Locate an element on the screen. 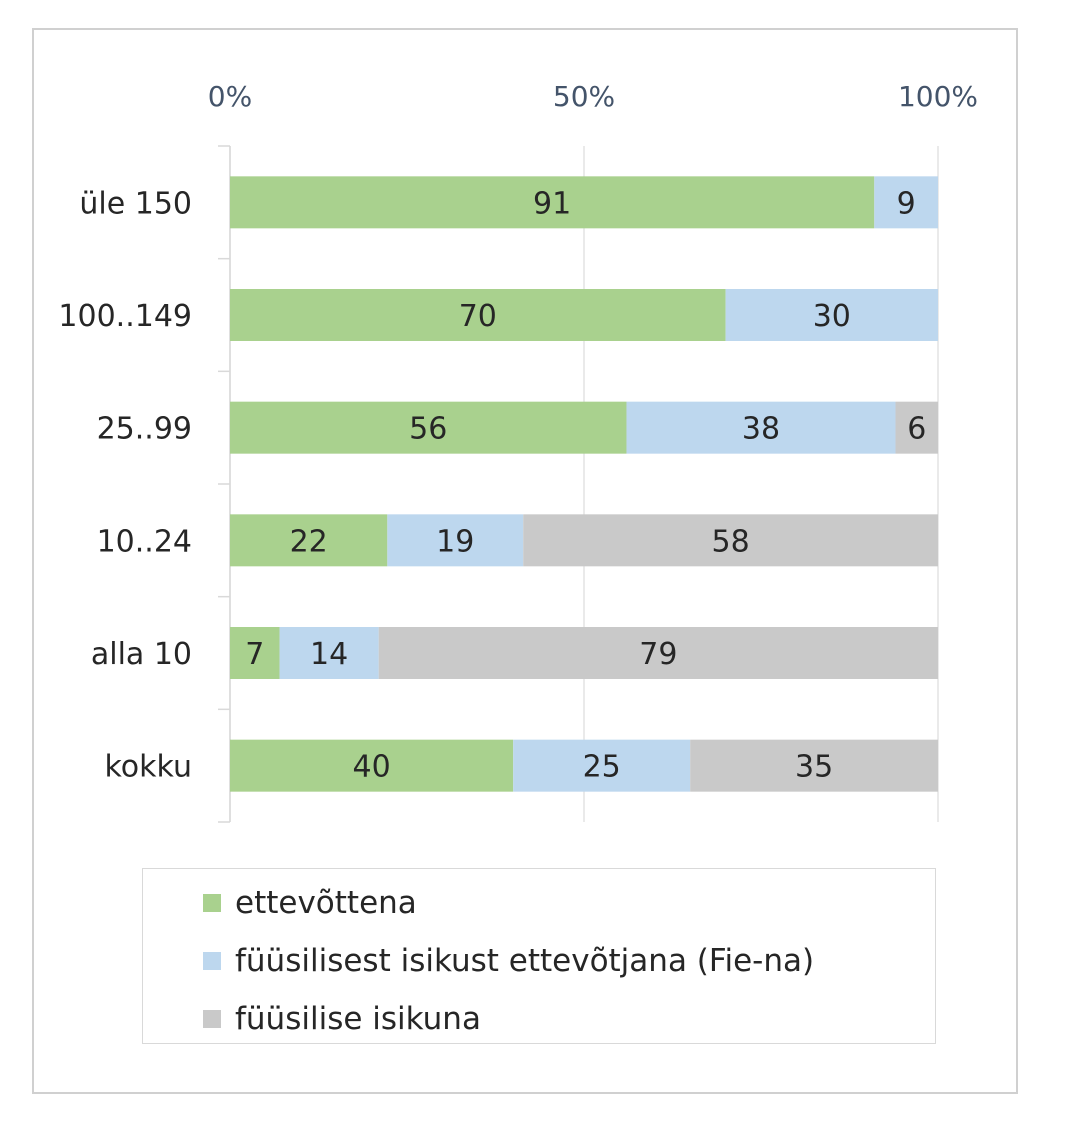  legend-item: ettevõttena is located at coordinates (310, 903).